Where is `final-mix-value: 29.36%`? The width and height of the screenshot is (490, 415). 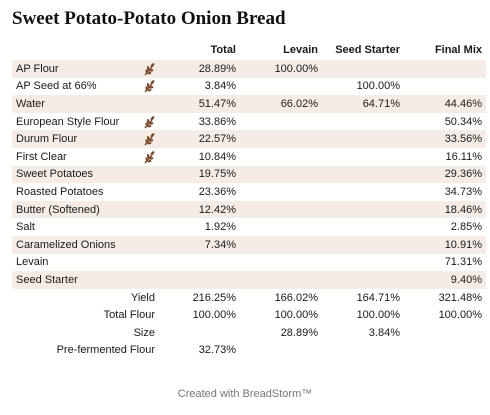 final-mix-value: 29.36% is located at coordinates (445, 174).